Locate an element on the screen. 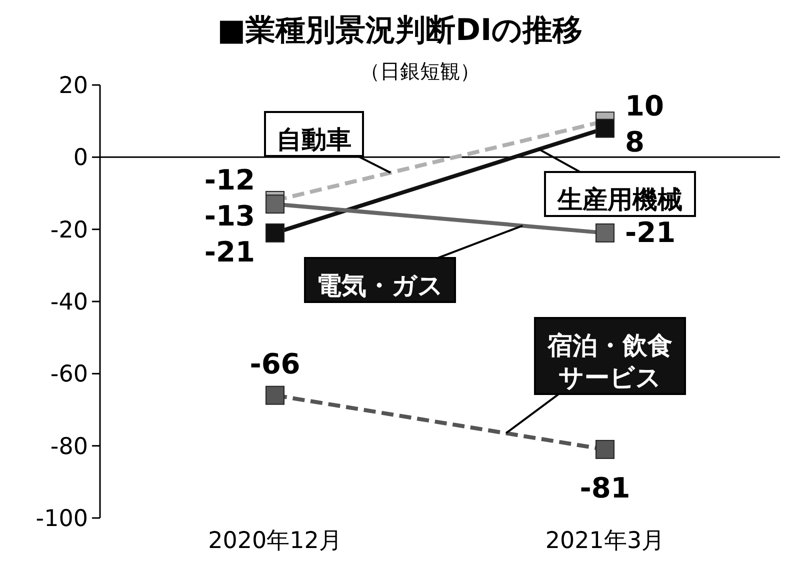 The image size is (800, 573). data-label: -12 is located at coordinates (229, 180).